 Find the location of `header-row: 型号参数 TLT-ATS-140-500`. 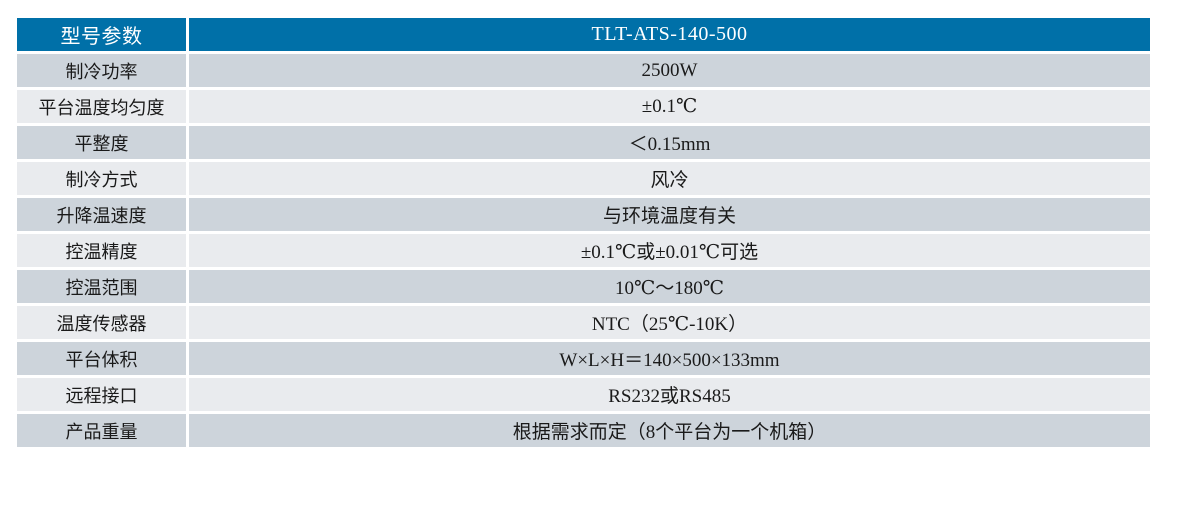

header-row: 型号参数 TLT-ATS-140-500 is located at coordinates (583, 34).